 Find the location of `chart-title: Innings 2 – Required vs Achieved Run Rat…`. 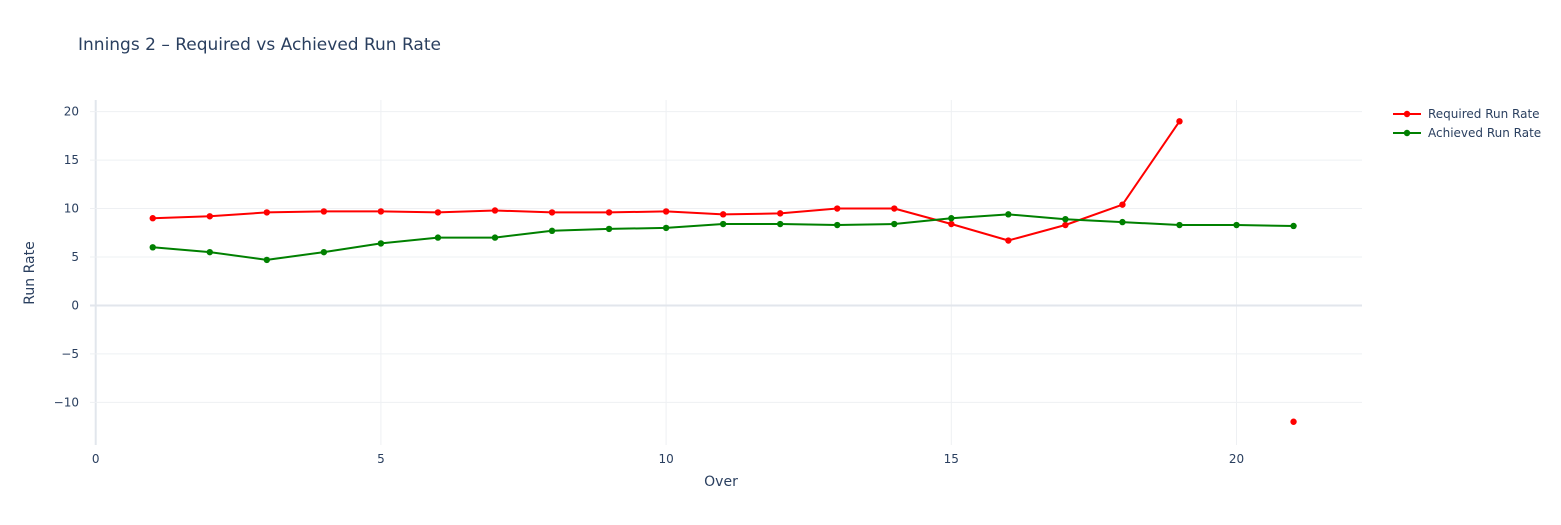

chart-title: Innings 2 – Required vs Achieved Run Rat… is located at coordinates (259, 45).